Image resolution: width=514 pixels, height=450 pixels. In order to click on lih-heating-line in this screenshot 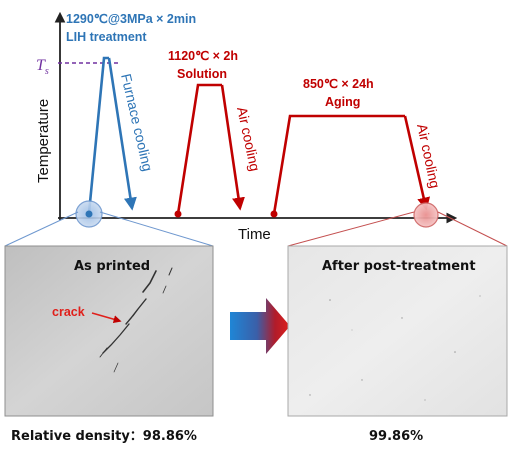, I will do `click(98, 135)`.